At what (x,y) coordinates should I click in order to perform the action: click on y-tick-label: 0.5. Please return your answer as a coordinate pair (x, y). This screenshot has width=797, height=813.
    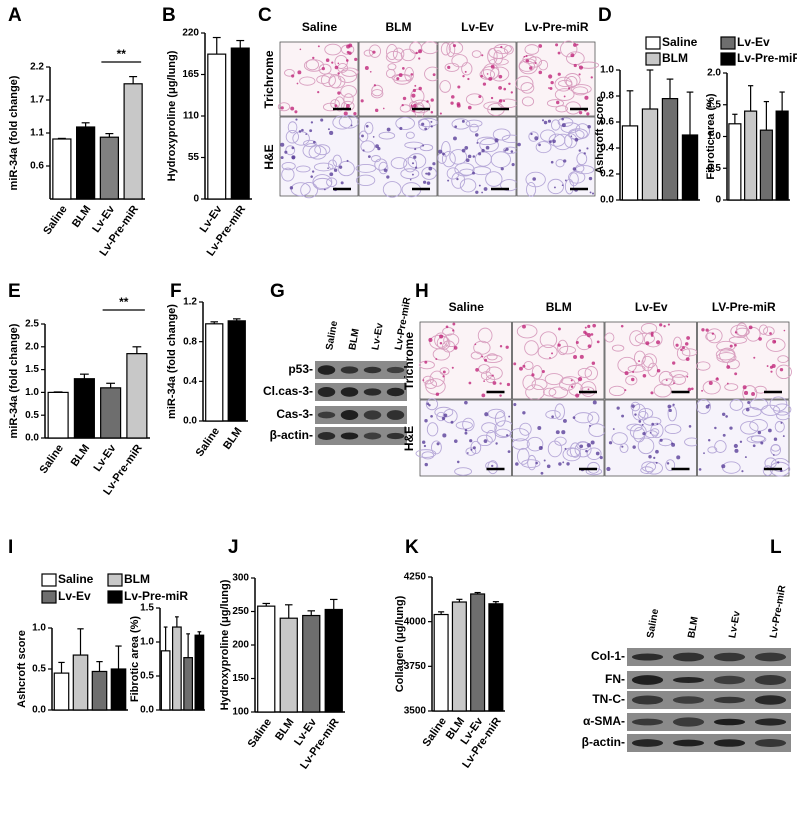
    Looking at the image, I should click on (39, 669).